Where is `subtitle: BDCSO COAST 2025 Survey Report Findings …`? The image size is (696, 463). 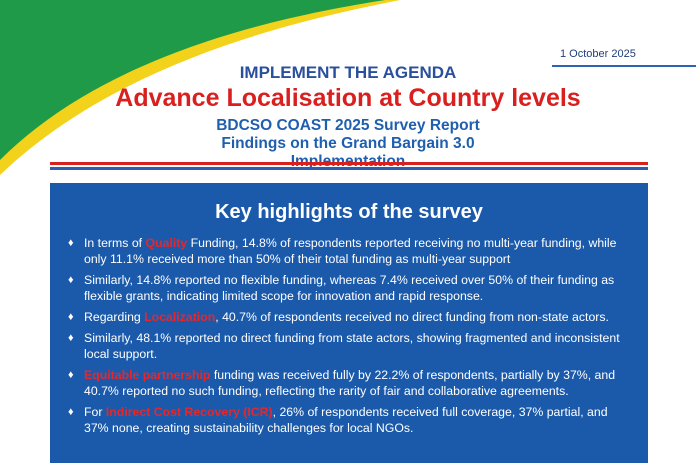 subtitle: BDCSO COAST 2025 Survey Report Findings … is located at coordinates (348, 143).